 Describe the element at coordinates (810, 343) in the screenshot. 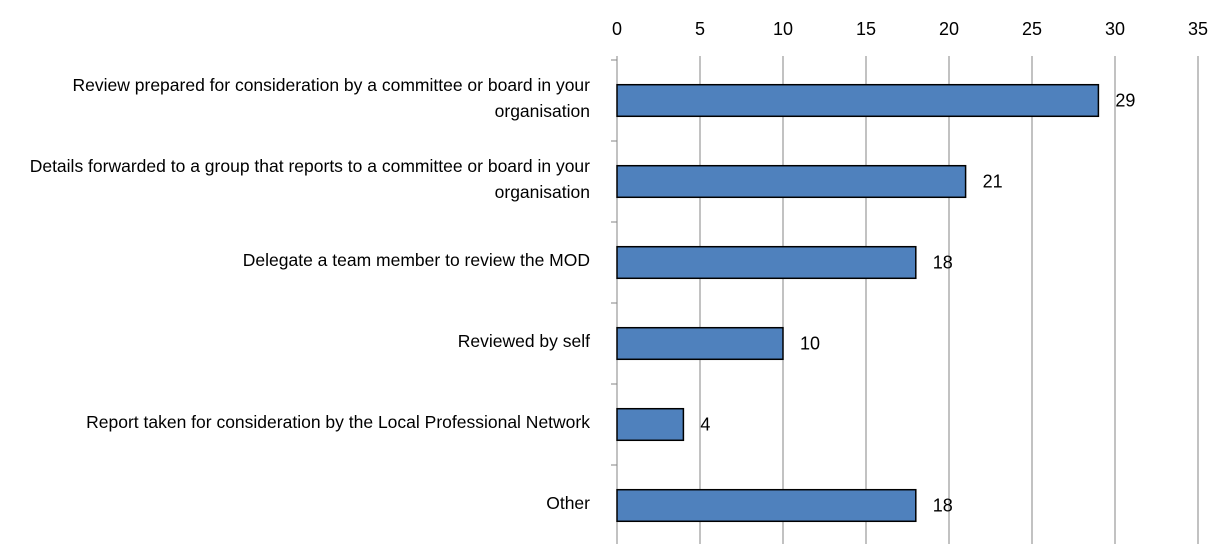

I see `value-label: 10` at that location.